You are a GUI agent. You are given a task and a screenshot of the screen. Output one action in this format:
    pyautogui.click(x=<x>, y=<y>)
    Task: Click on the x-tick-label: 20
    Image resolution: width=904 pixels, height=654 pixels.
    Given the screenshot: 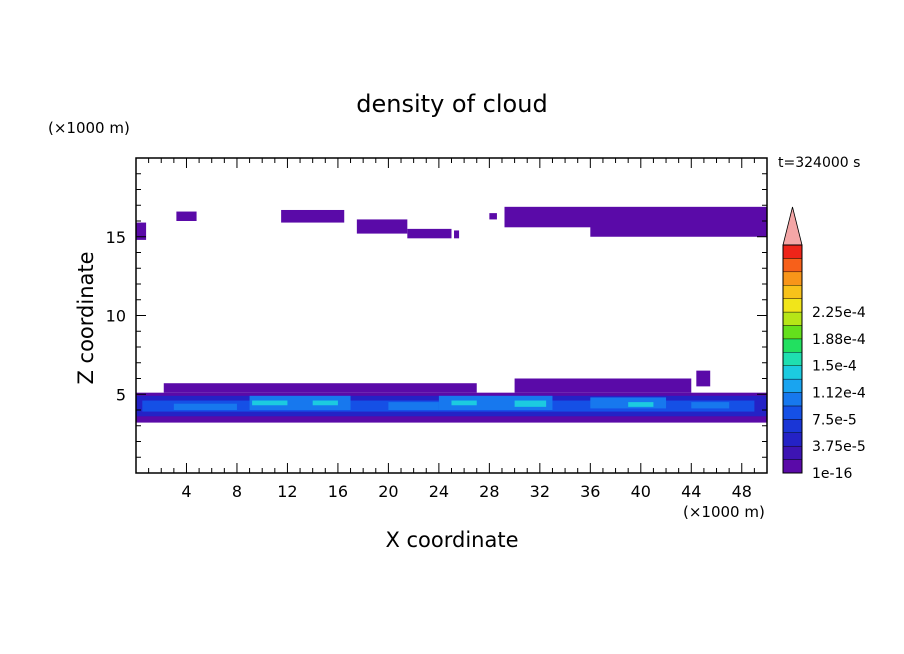 What is the action you would take?
    pyautogui.click(x=388, y=491)
    